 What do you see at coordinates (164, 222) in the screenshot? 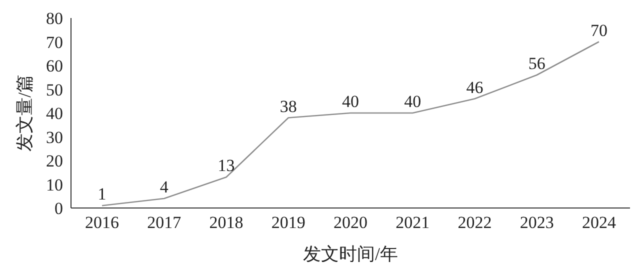
I see `x-tick-label: 2017` at bounding box center [164, 222].